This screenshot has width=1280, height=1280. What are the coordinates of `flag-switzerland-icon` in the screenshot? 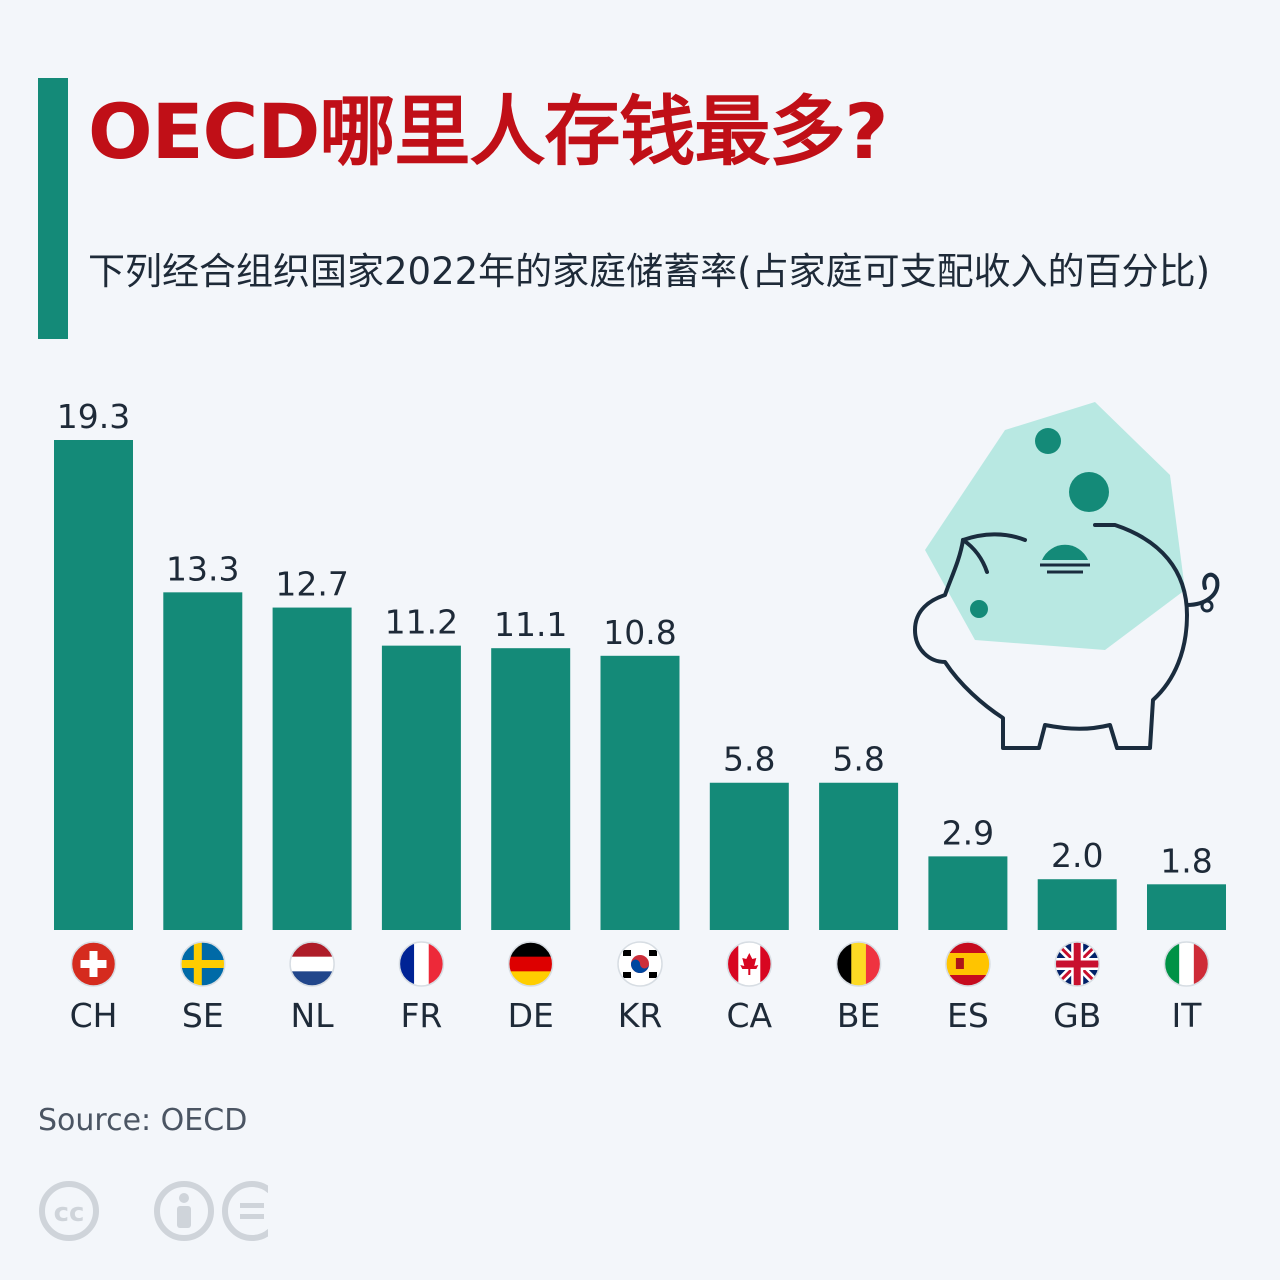 It's located at (93, 964).